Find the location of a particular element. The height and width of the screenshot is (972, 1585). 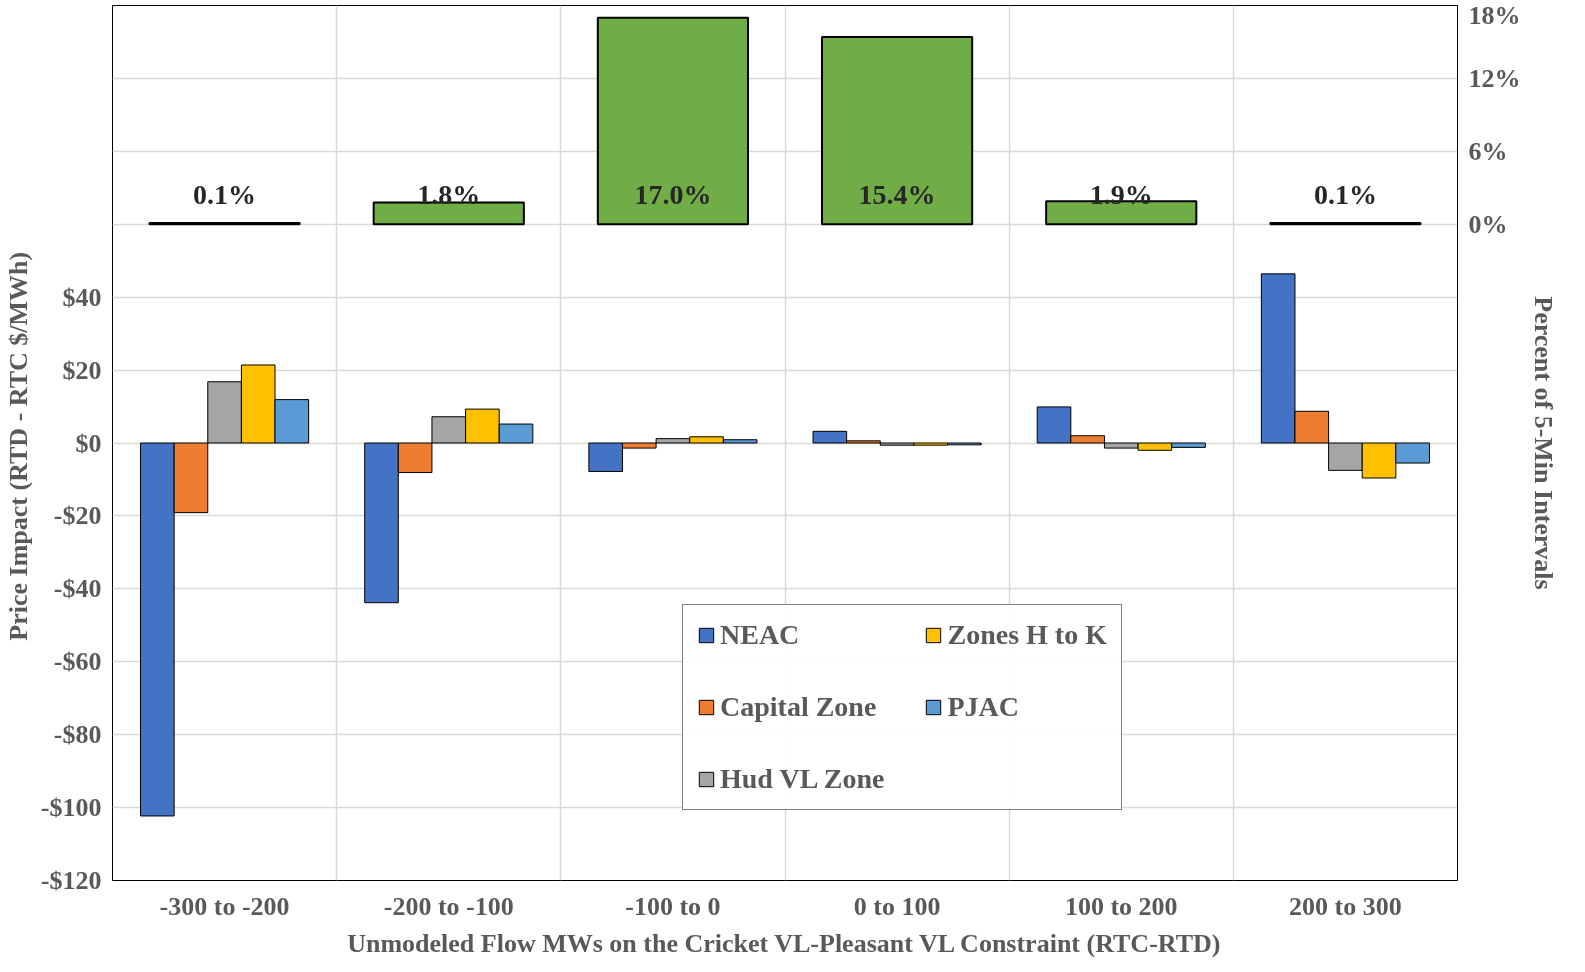

x-tick-label: 0 to 100 is located at coordinates (897, 906).